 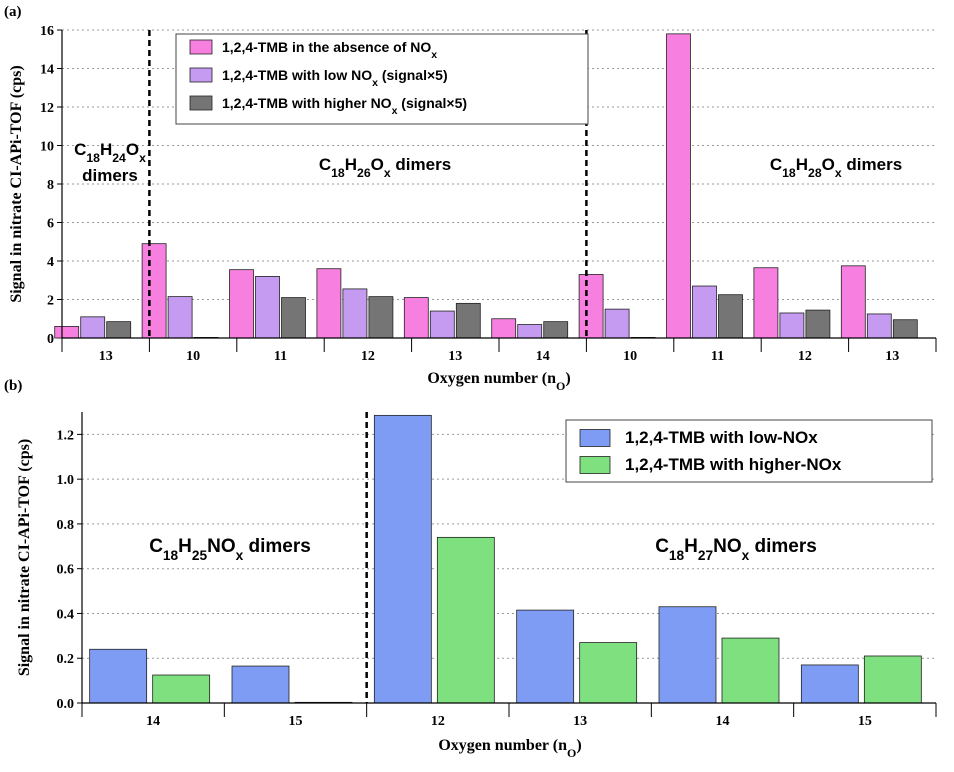 I want to click on y-tick-label: 2, so click(x=50, y=301).